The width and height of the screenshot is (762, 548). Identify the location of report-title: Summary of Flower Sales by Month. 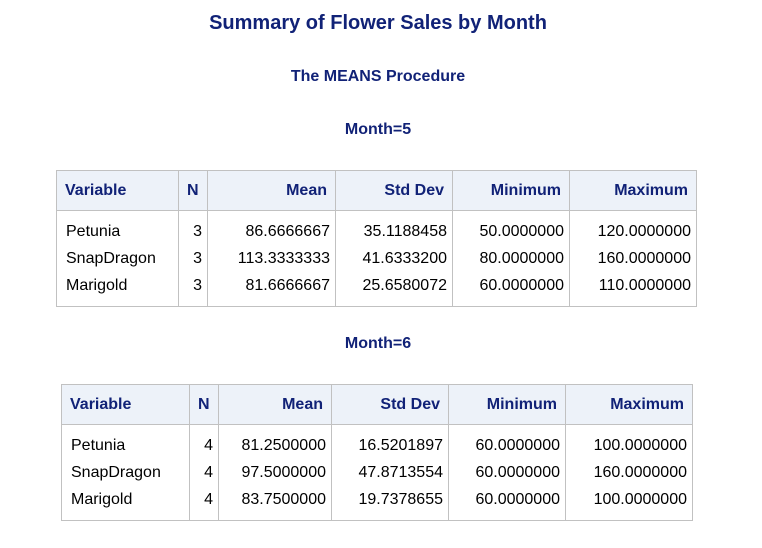
(378, 23).